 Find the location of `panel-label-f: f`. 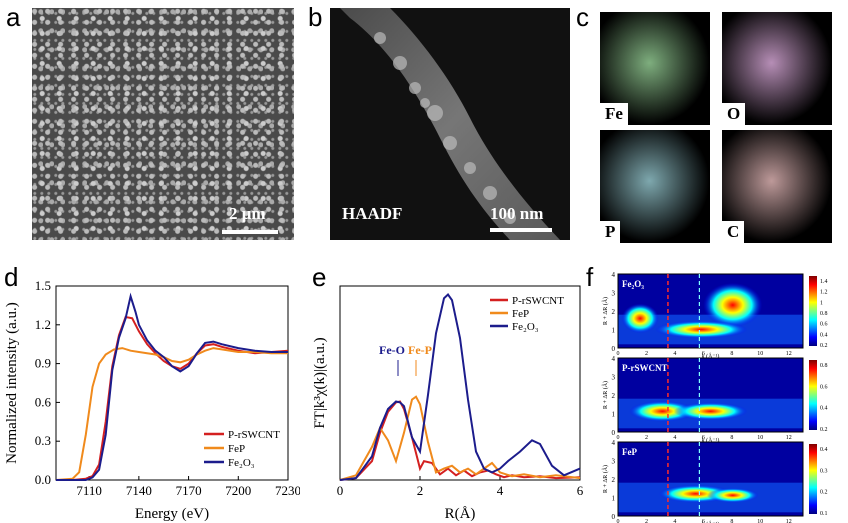

panel-label-f: f is located at coordinates (590, 277).